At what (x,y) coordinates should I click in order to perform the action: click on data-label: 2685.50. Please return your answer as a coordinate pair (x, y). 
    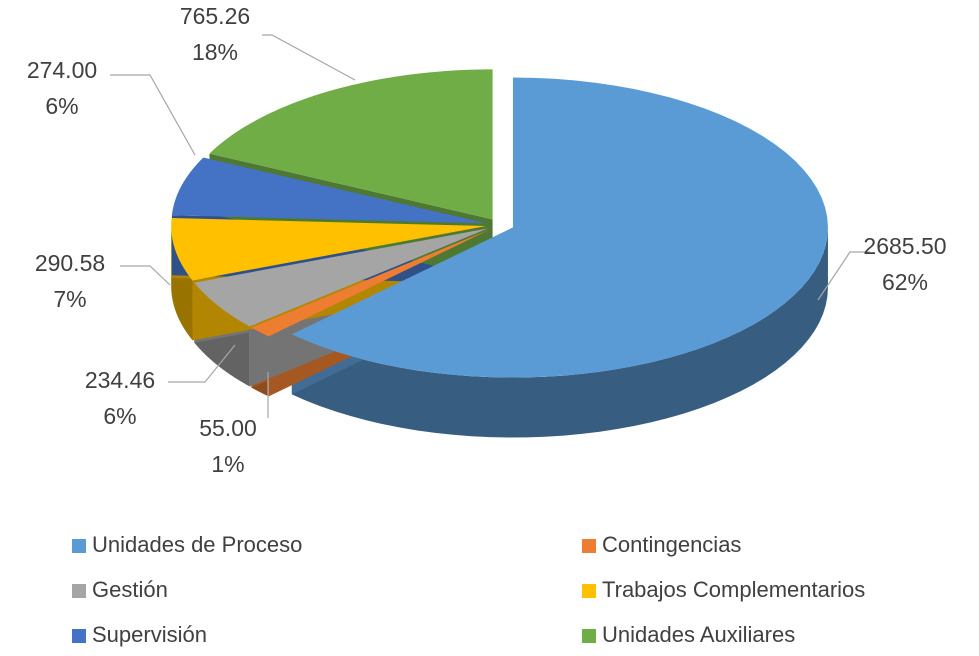
    Looking at the image, I should click on (904, 246).